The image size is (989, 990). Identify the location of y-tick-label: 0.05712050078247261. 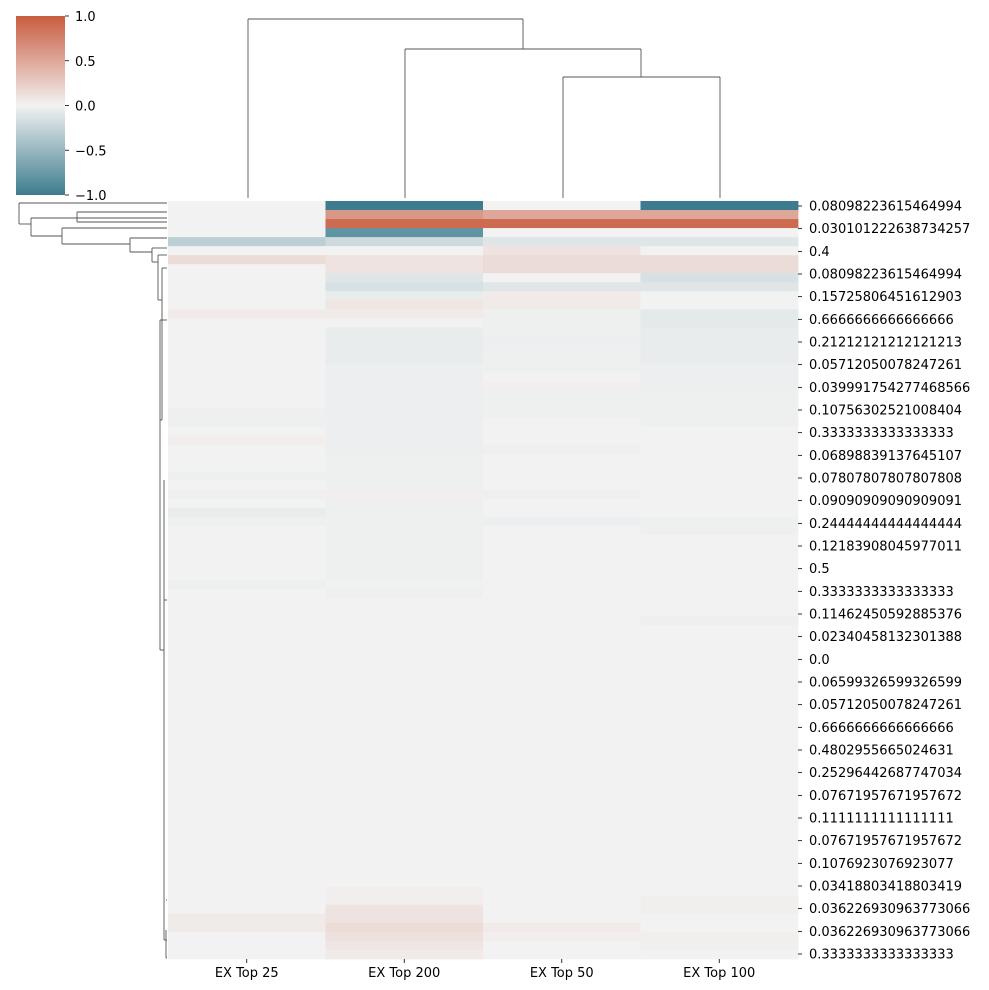
(885, 365).